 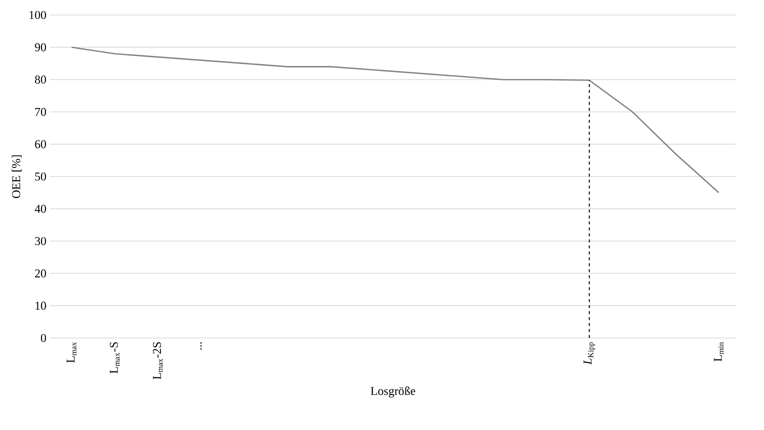 What do you see at coordinates (719, 352) in the screenshot?
I see `x-tick-label: L$_{min}$` at bounding box center [719, 352].